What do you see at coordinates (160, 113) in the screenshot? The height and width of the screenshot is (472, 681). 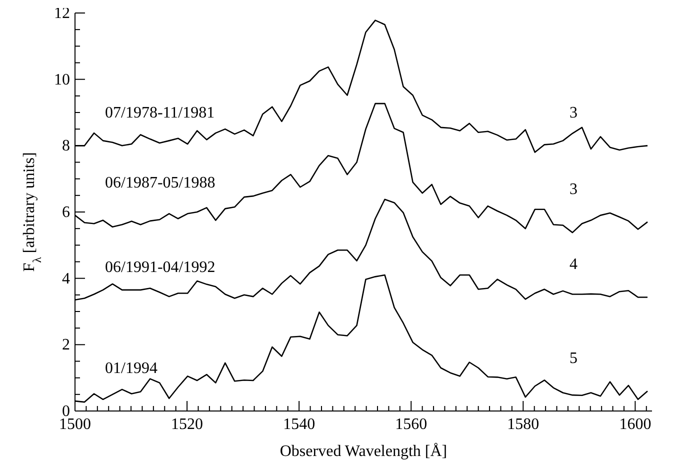 I see `annotation: 07/1978-11/1981` at bounding box center [160, 113].